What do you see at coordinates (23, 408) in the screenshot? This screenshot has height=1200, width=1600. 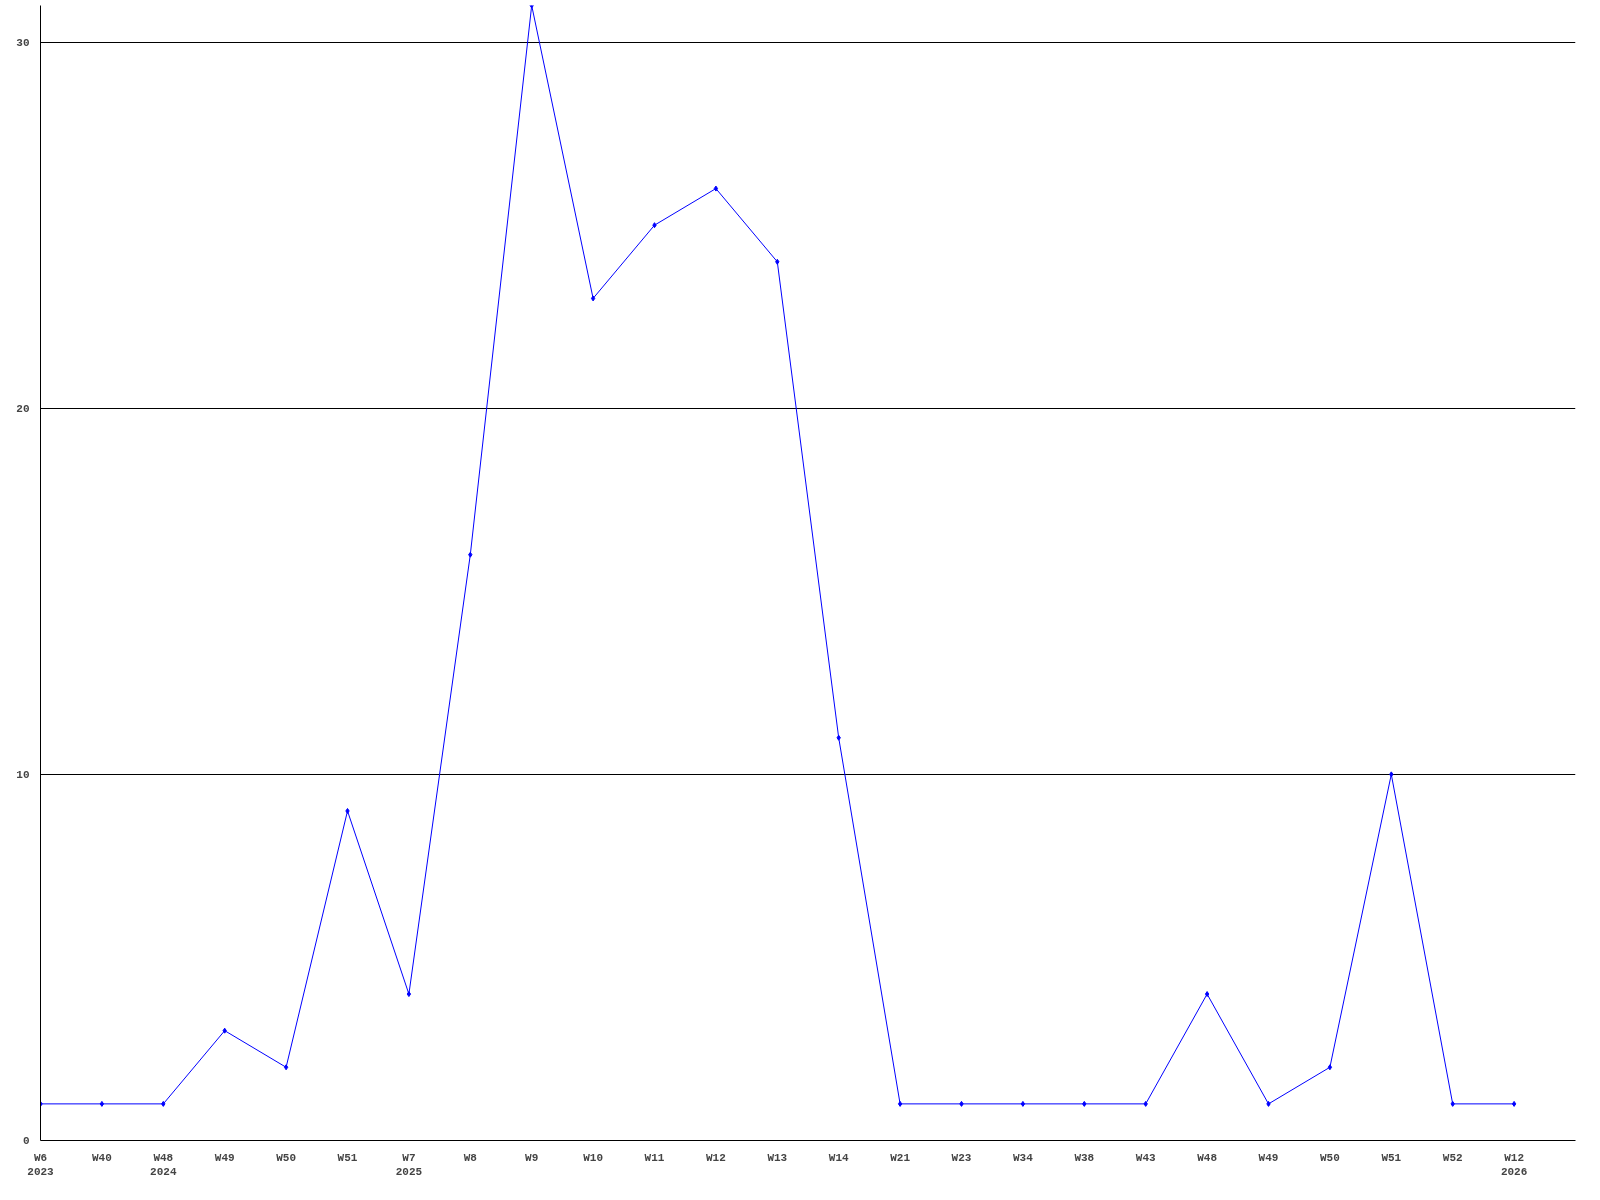 I see `y-tick-label: 20` at bounding box center [23, 408].